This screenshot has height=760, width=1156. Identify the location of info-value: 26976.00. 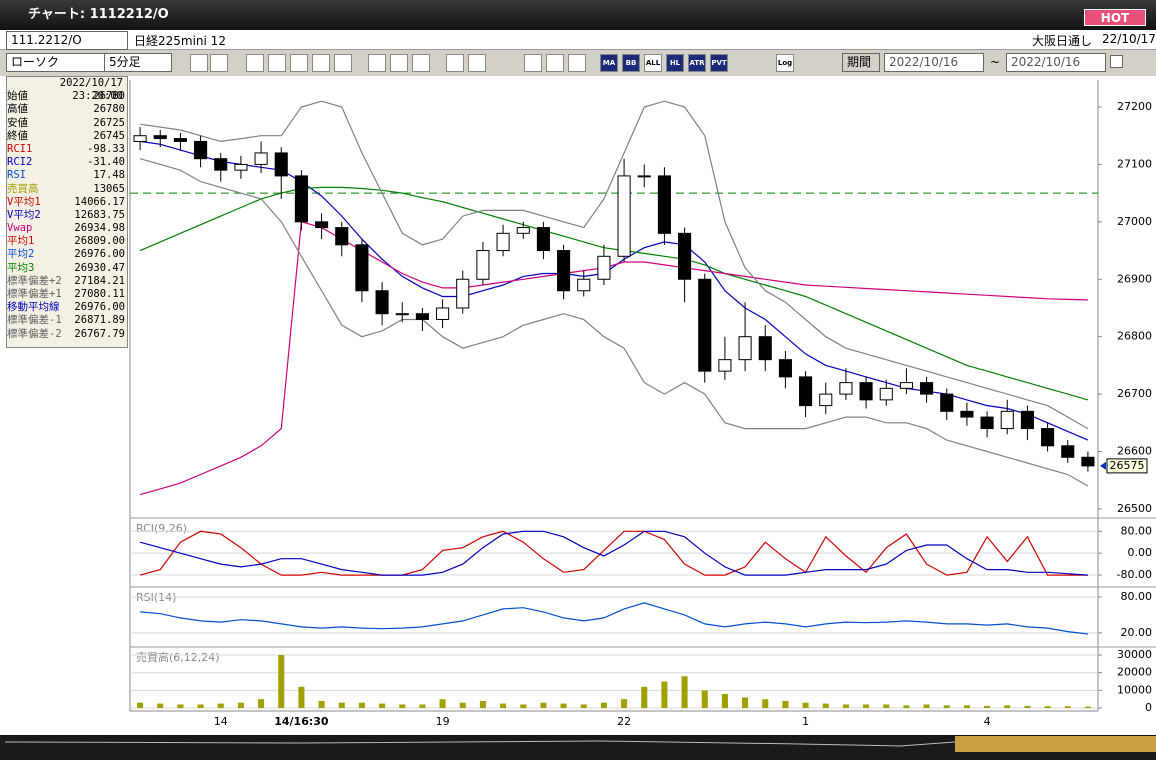
(99, 254).